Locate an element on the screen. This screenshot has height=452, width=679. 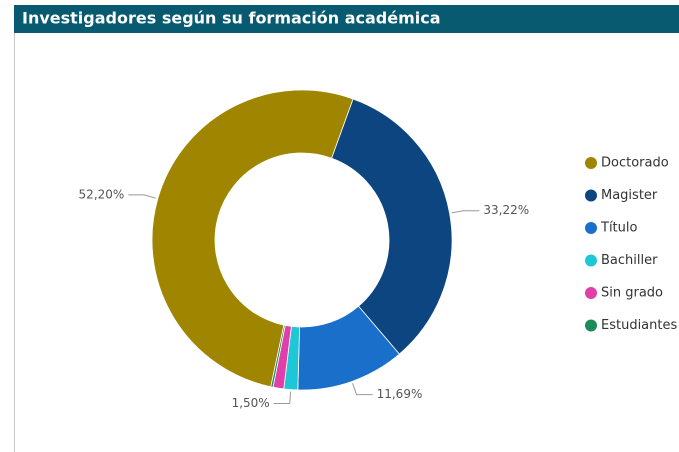
legend-label: Doctorado is located at coordinates (635, 163).